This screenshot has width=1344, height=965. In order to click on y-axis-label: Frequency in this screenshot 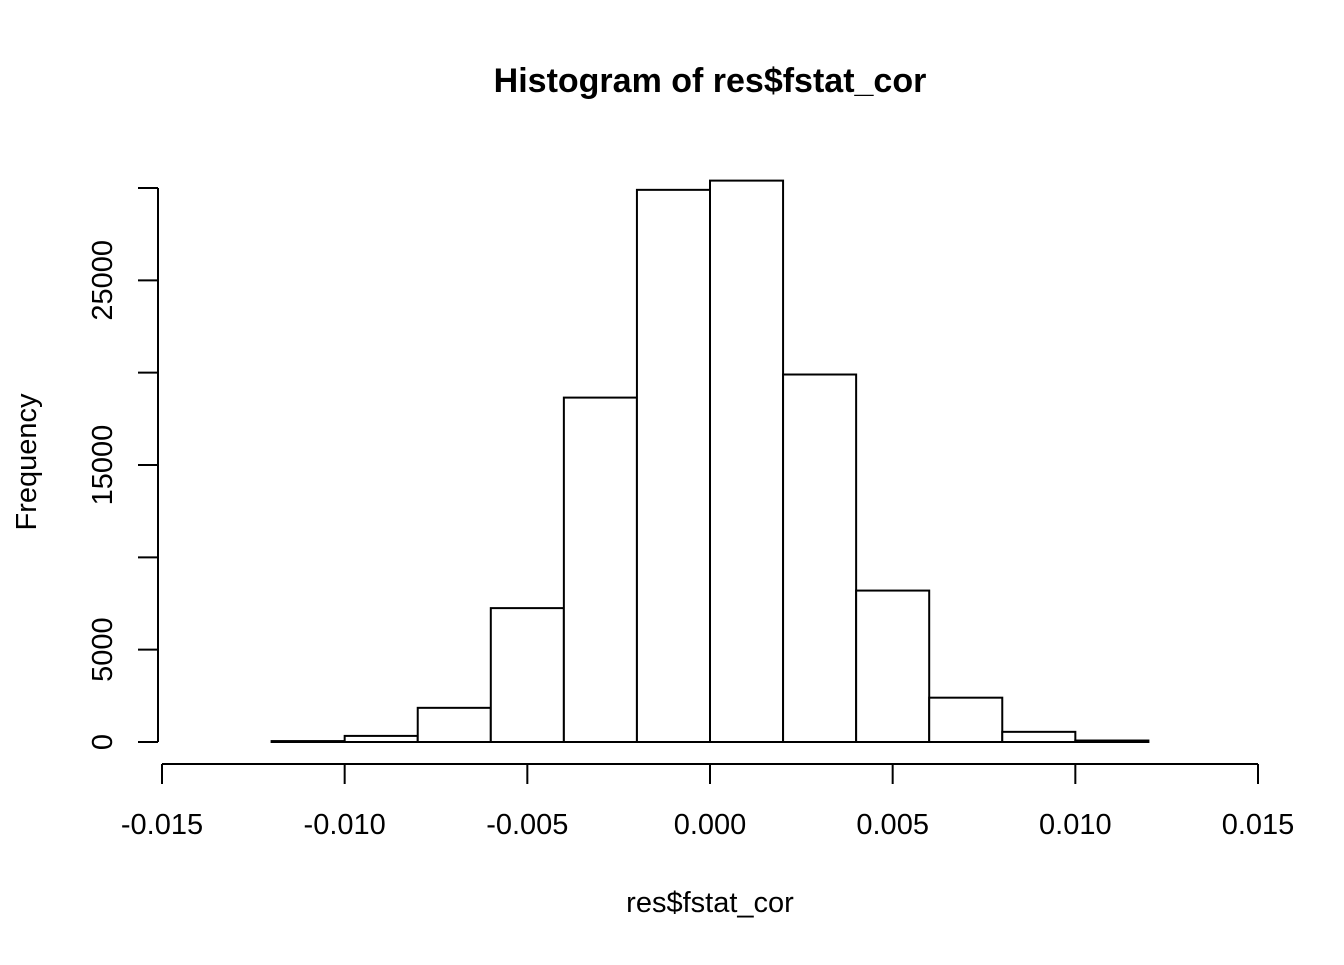, I will do `click(27, 462)`.